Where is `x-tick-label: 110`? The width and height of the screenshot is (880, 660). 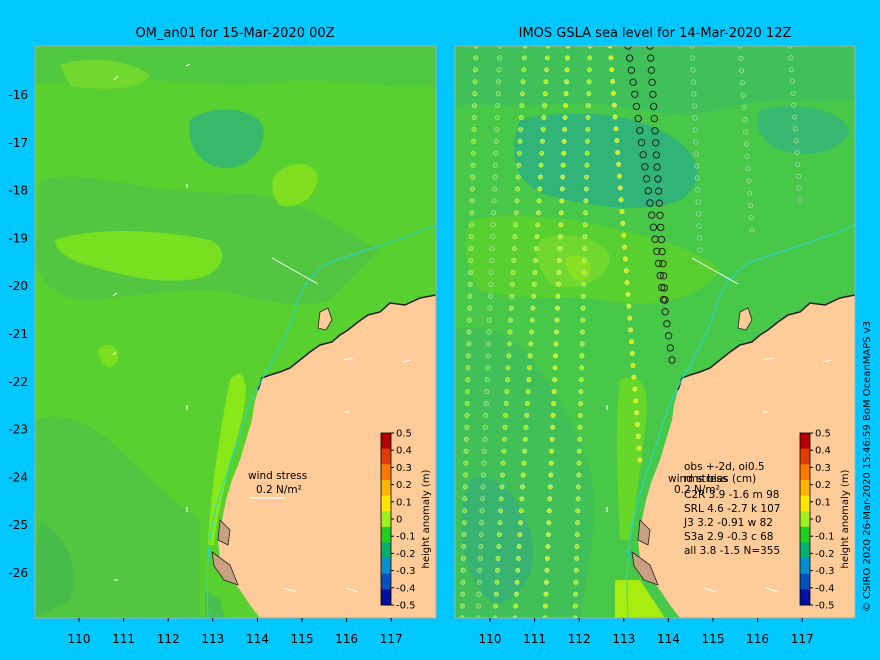 x-tick-label: 110 is located at coordinates (490, 639).